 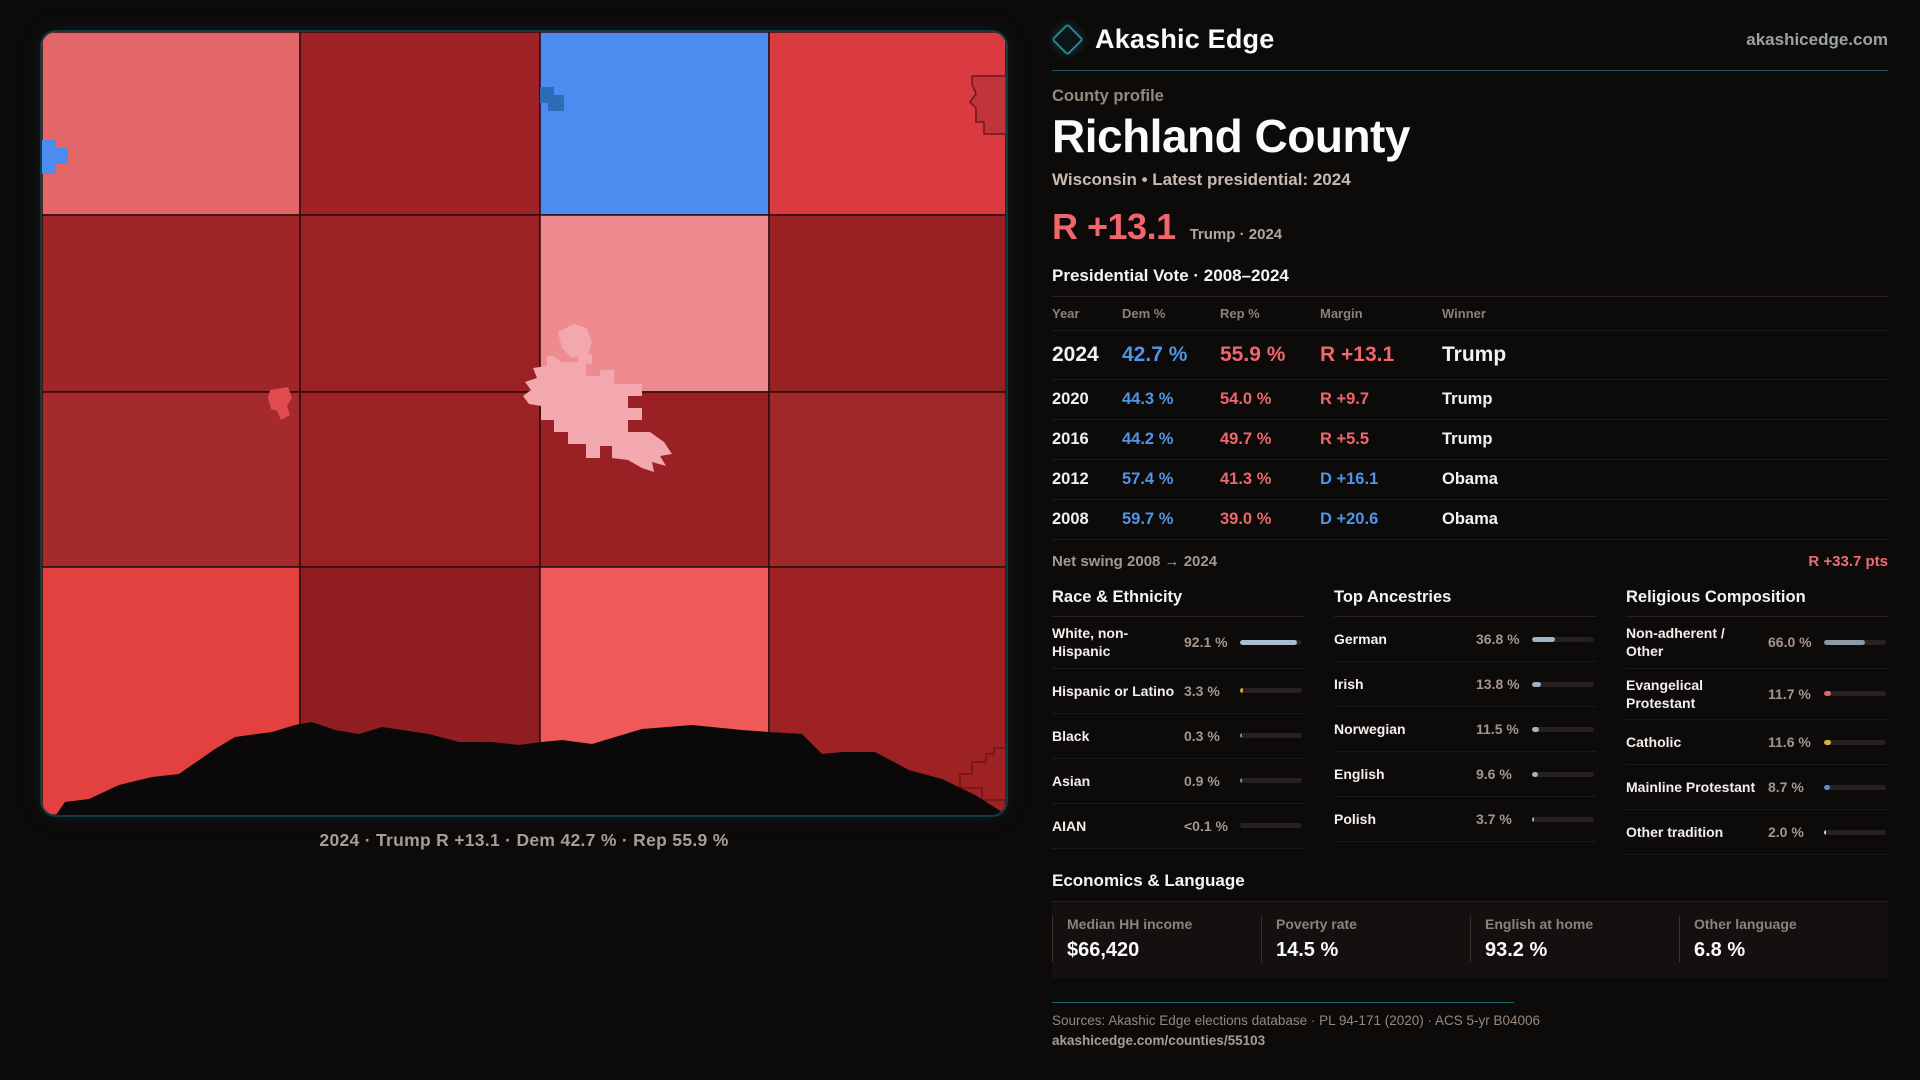 What do you see at coordinates (531, 768) in the screenshot?
I see `outside-county-mask` at bounding box center [531, 768].